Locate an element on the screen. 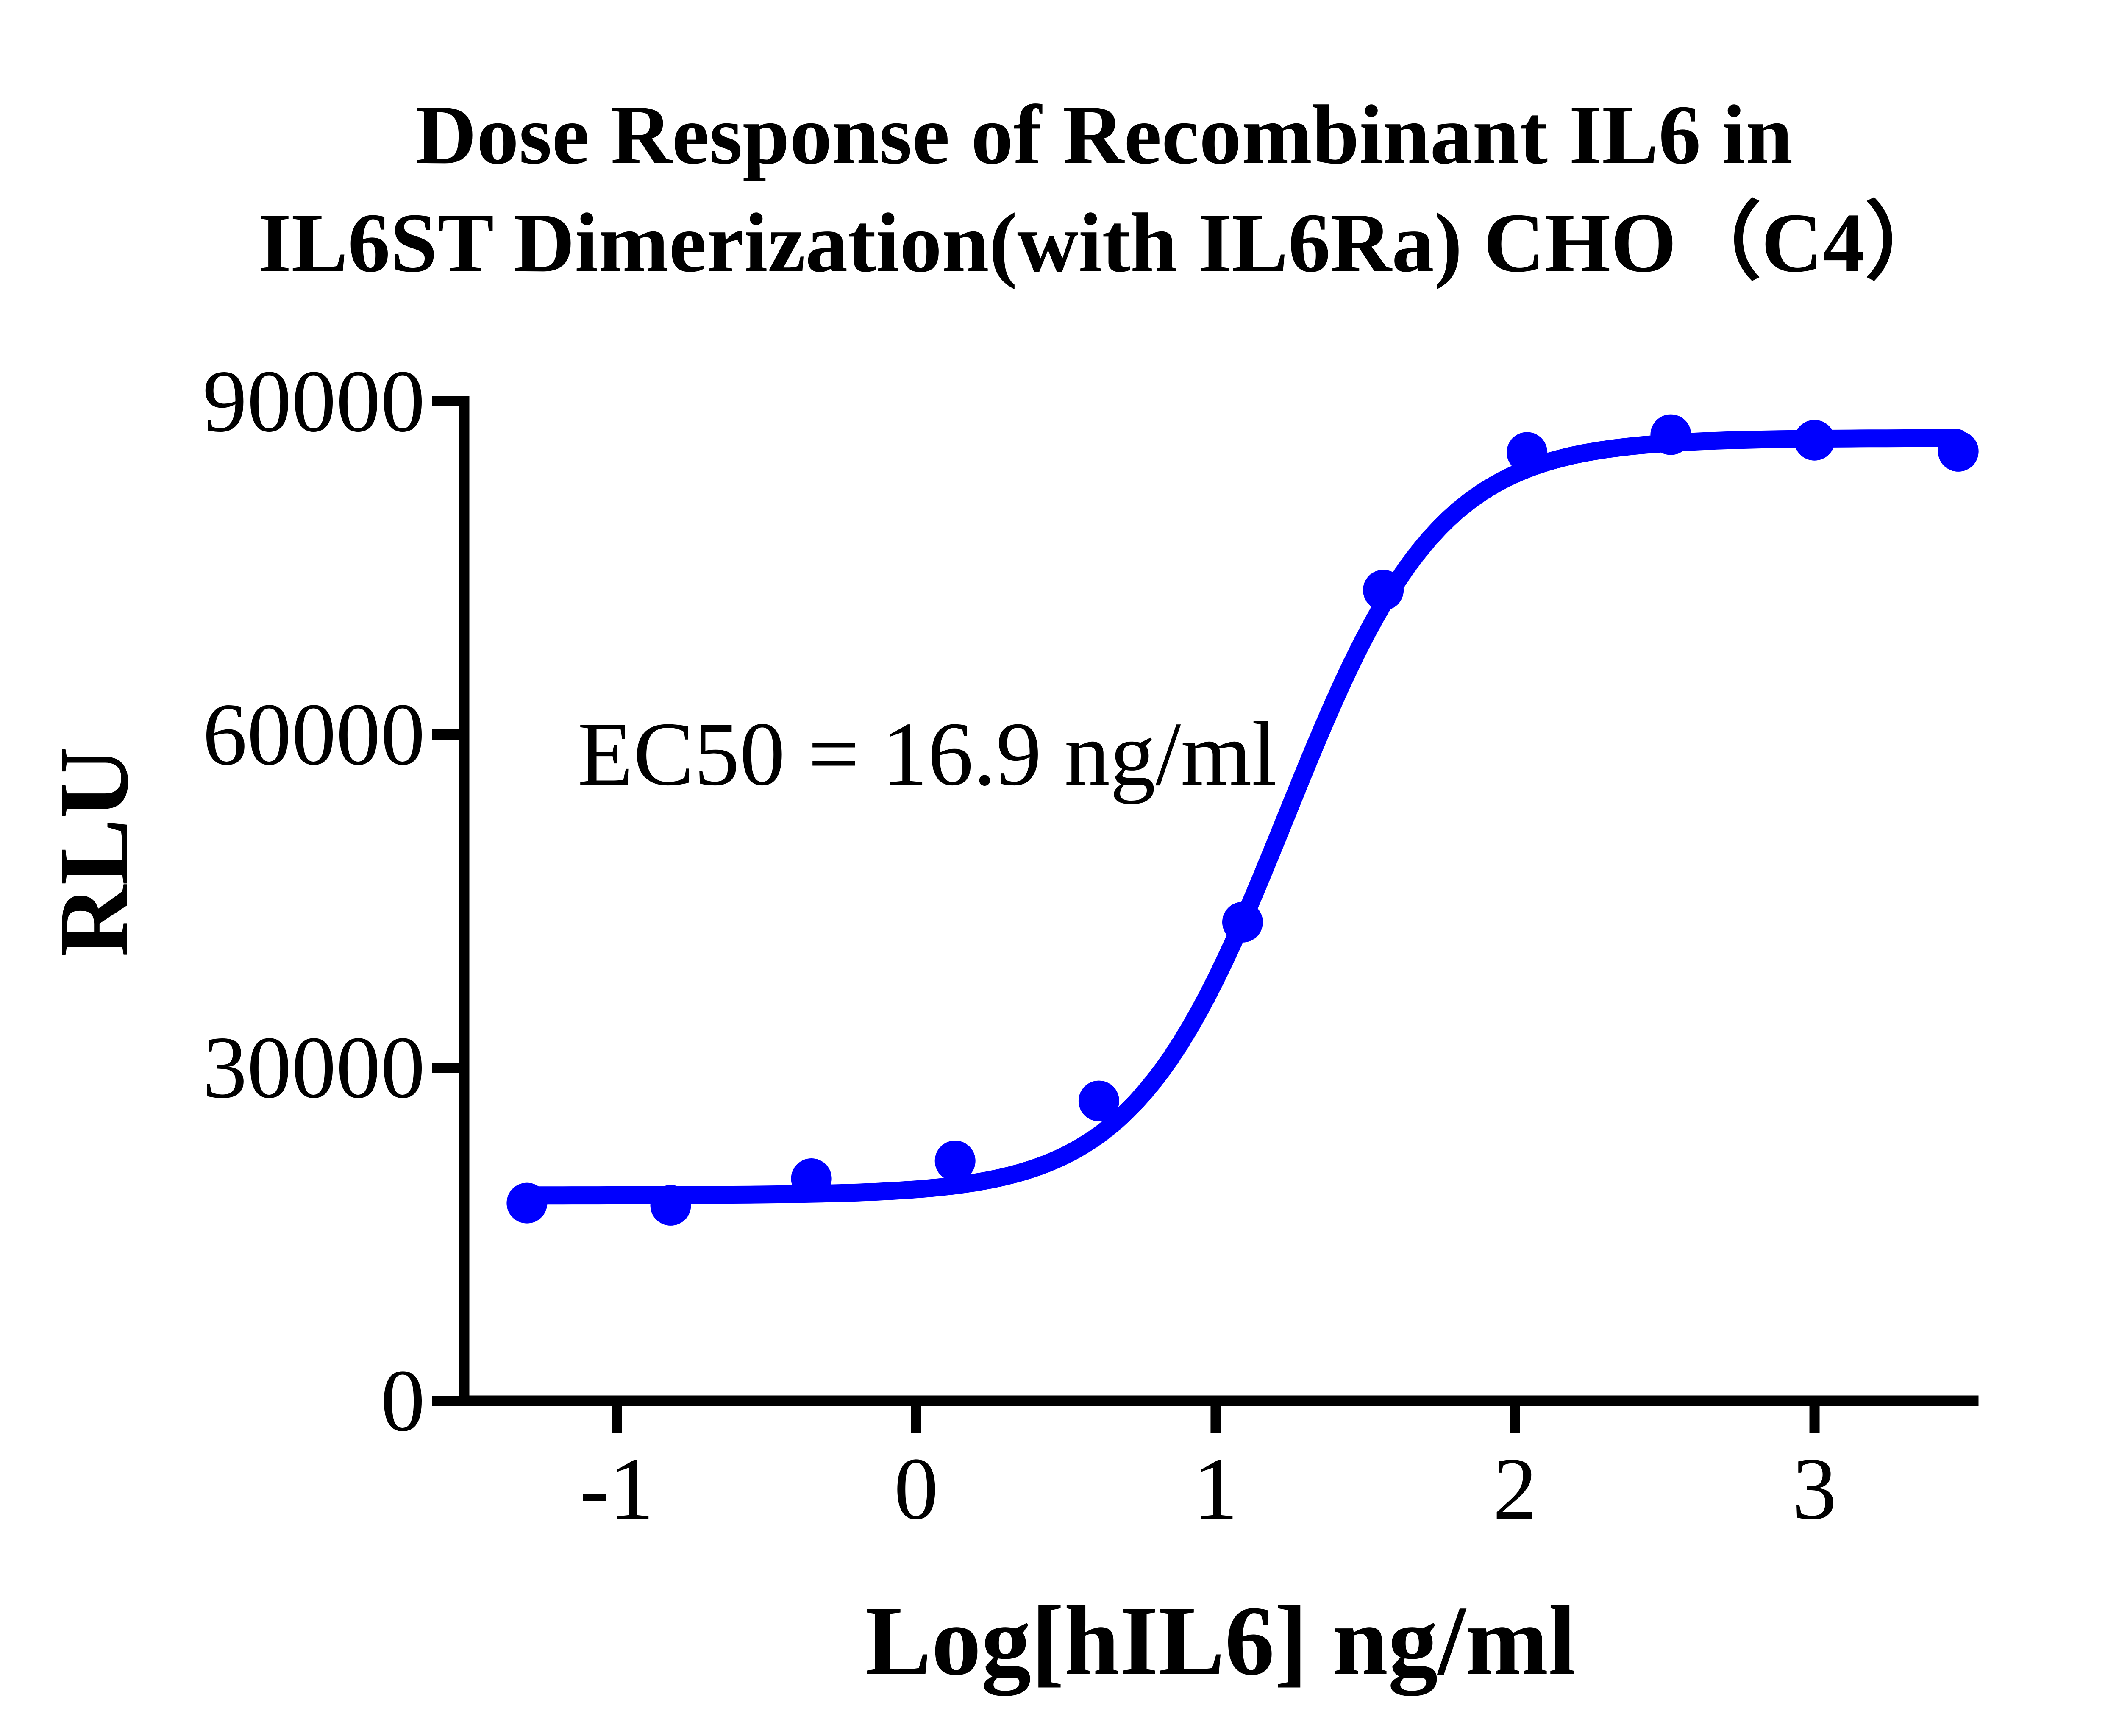  x-axis-title: Log[hIL6] ng/ml is located at coordinates (1221, 1641).